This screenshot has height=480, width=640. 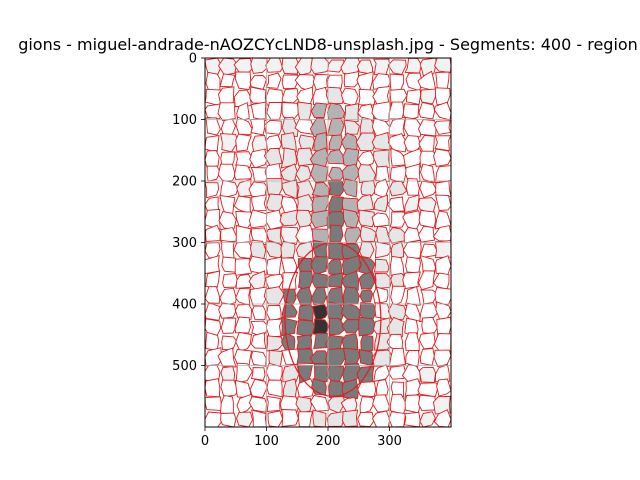 I want to click on x-tick-label: 100, so click(x=266, y=441).